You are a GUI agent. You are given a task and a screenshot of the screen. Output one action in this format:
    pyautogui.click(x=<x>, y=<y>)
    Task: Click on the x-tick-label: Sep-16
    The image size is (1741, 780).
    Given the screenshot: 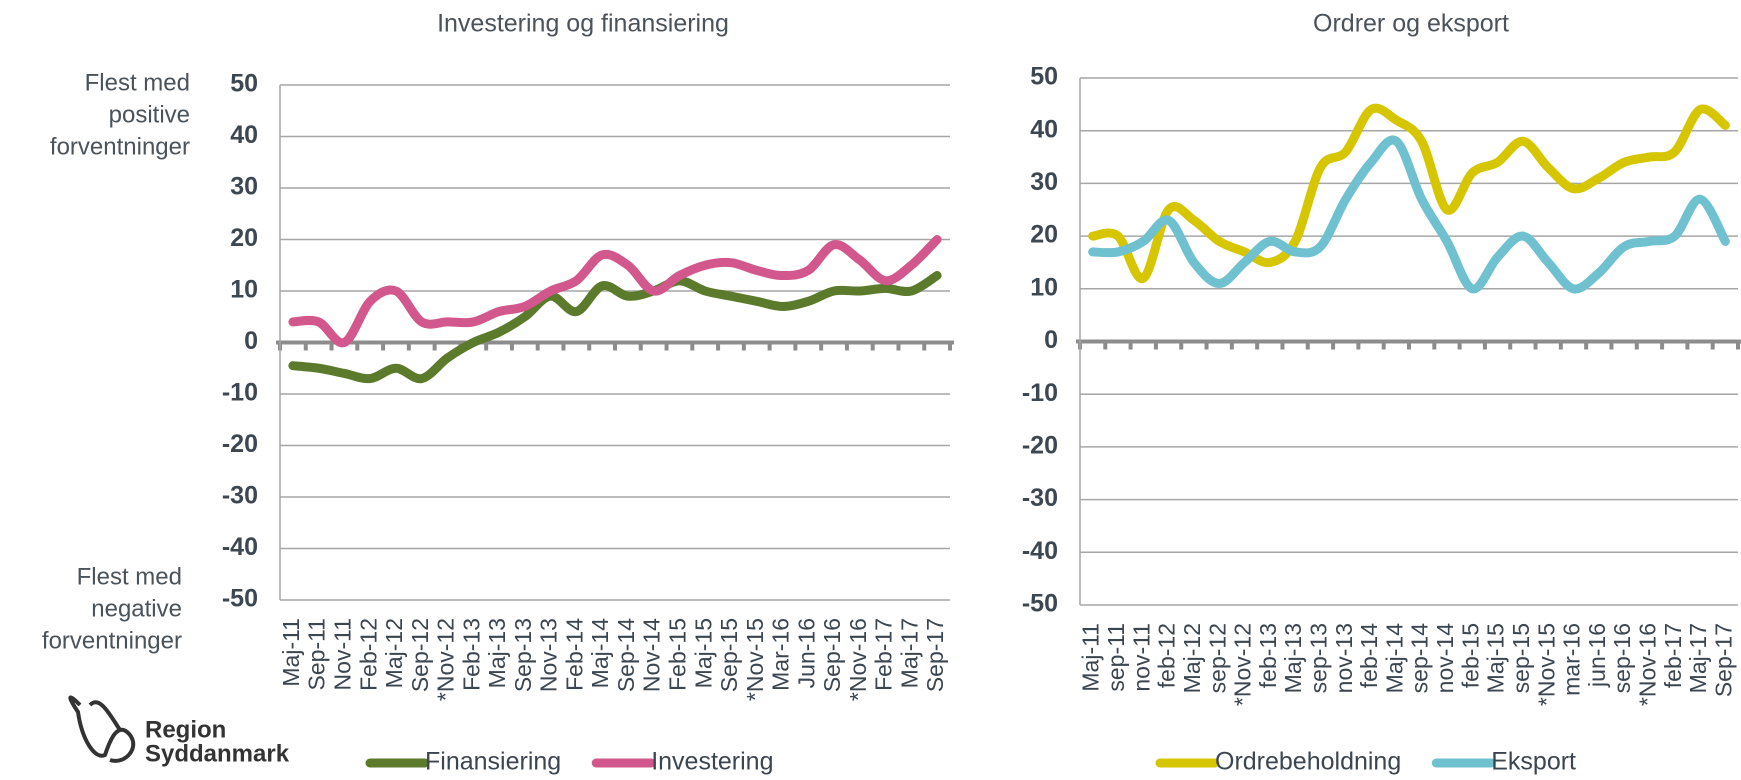 What is the action you would take?
    pyautogui.click(x=832, y=655)
    